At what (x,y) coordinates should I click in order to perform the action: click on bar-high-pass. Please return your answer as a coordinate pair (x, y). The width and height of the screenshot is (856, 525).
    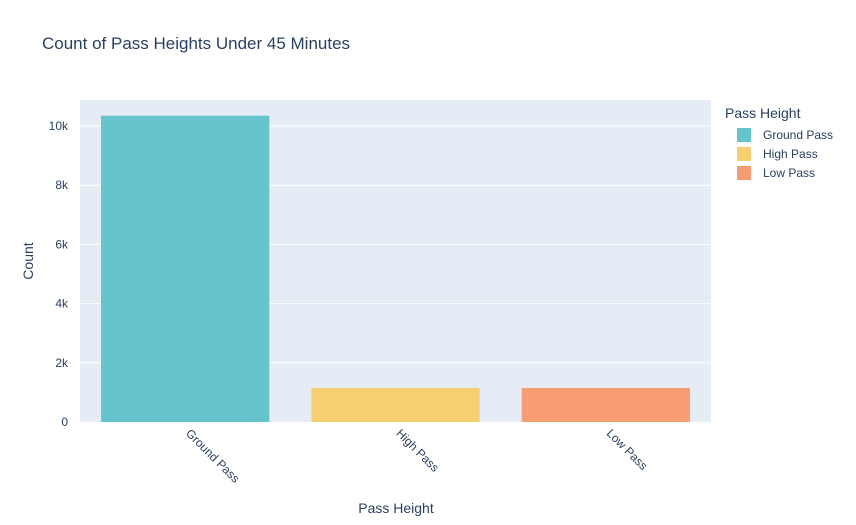
    Looking at the image, I should click on (395, 404).